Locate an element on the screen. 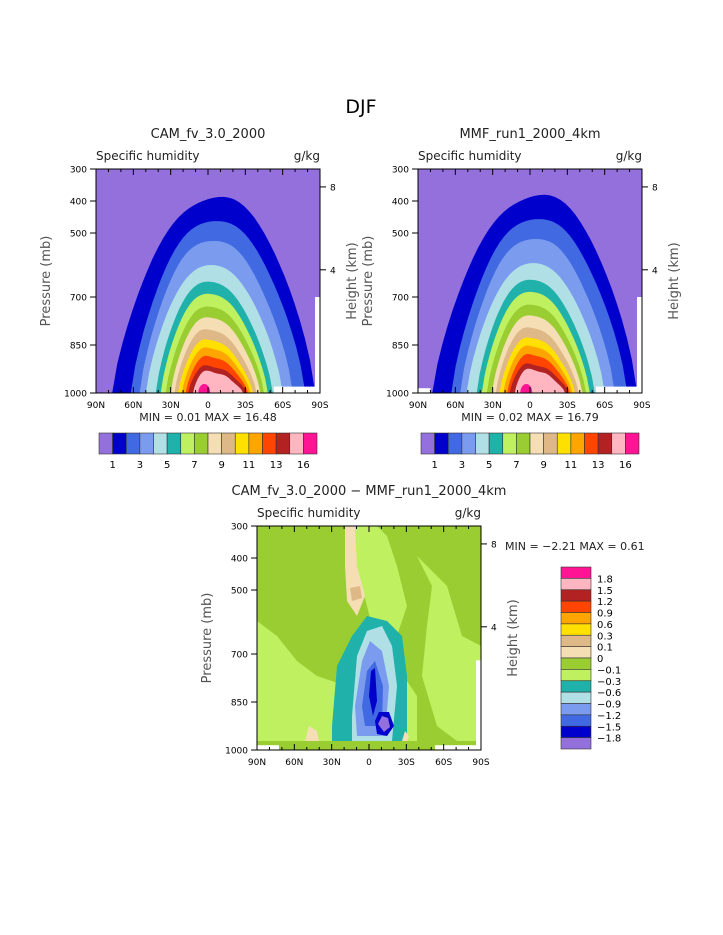 Image resolution: width=723 pixels, height=935 pixels. y-tick-label: 300 is located at coordinates (400, 171).